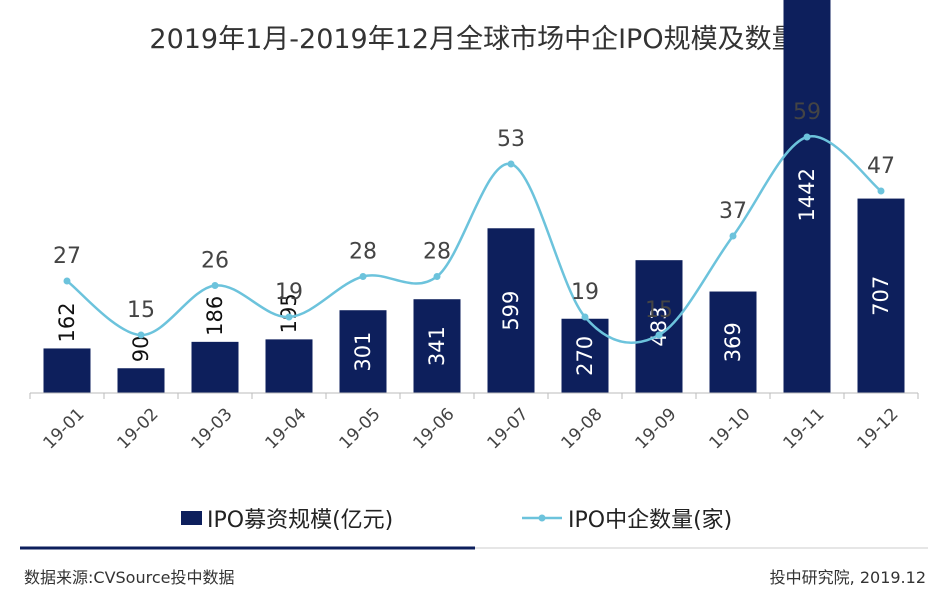 The image size is (948, 591). What do you see at coordinates (848, 577) in the screenshot?
I see `credit-note: 投中研究院, 2019.12` at bounding box center [848, 577].